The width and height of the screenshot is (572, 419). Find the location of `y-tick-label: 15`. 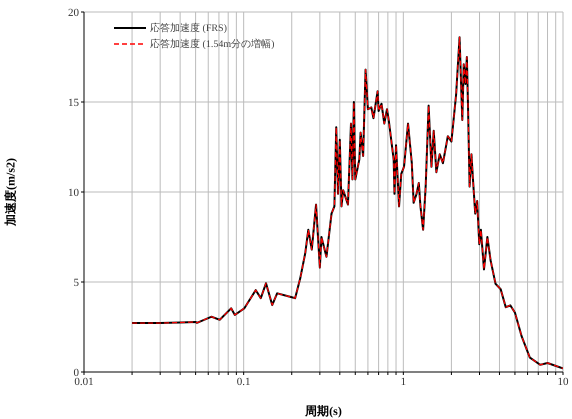

y-tick-label: 15 is located at coordinates (74, 102).